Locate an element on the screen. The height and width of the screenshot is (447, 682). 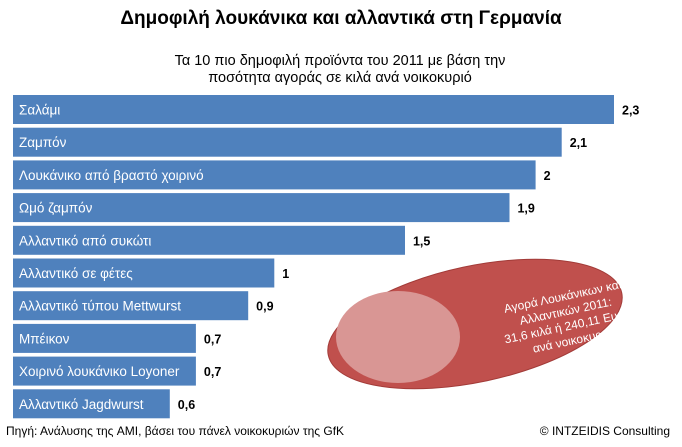
bar-category-label: Μπέικον is located at coordinates (44, 338).